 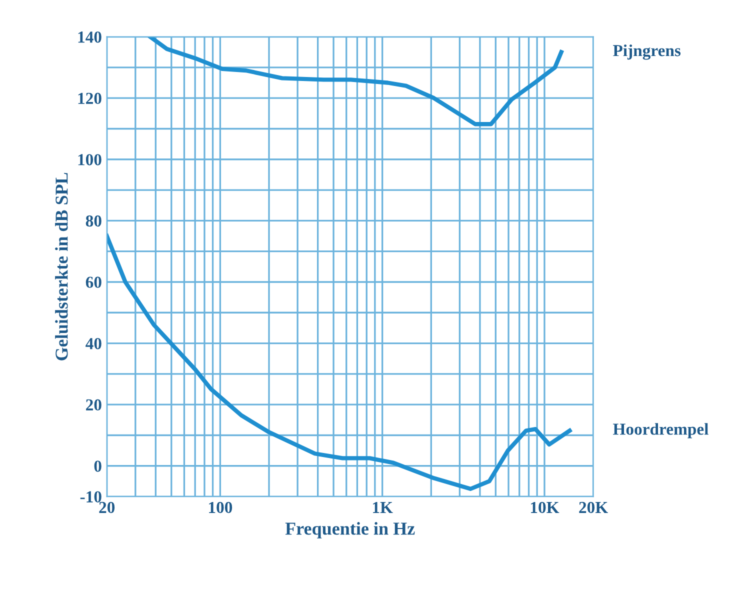 I want to click on y-tick-label: 120, so click(x=90, y=98).